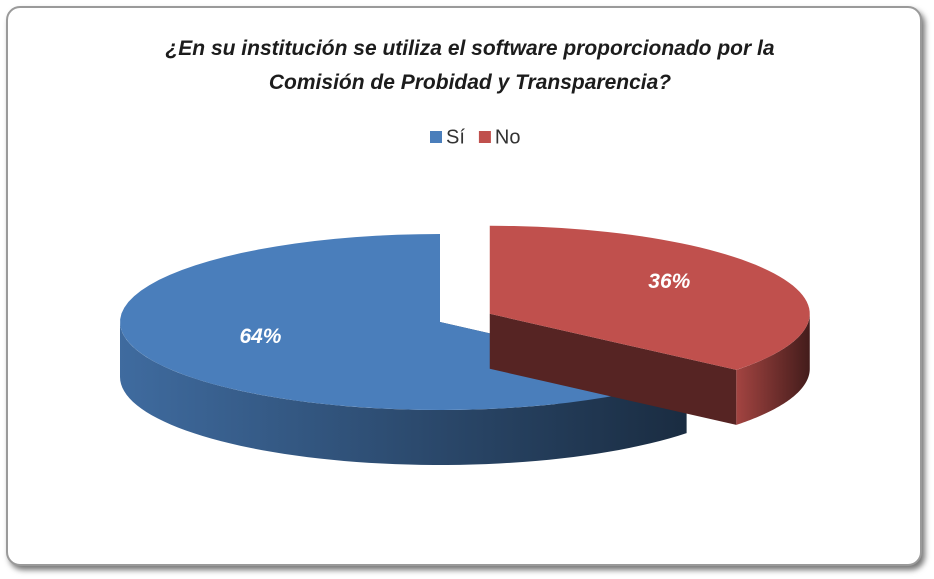 The height and width of the screenshot is (579, 934). I want to click on data-label: 36%, so click(669, 281).